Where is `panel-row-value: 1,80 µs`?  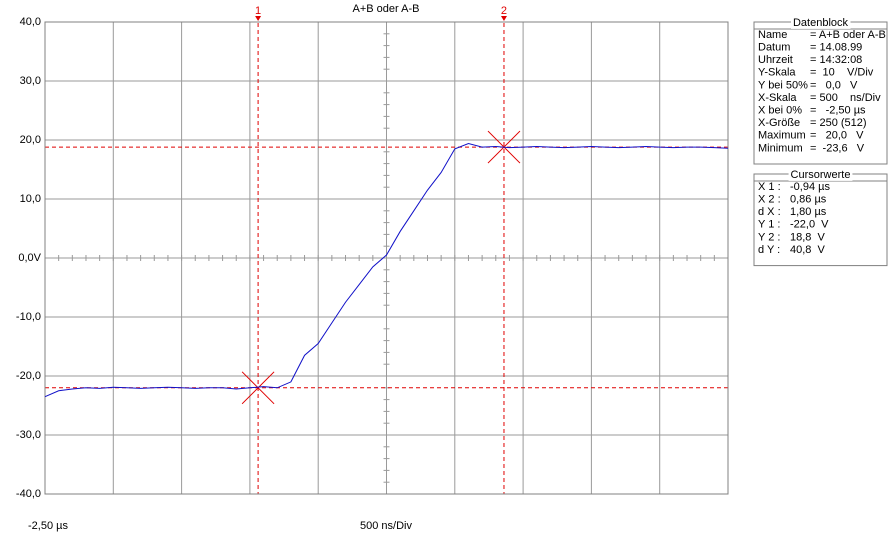
panel-row-value: 1,80 µs is located at coordinates (808, 212).